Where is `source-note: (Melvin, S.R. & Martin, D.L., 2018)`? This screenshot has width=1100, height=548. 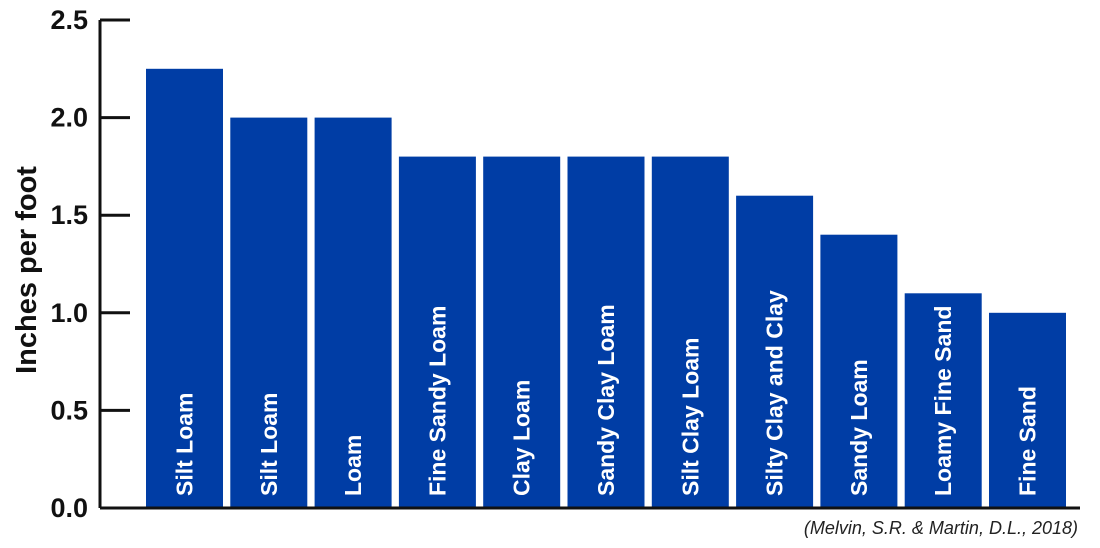 source-note: (Melvin, S.R. & Martin, D.L., 2018) is located at coordinates (941, 528).